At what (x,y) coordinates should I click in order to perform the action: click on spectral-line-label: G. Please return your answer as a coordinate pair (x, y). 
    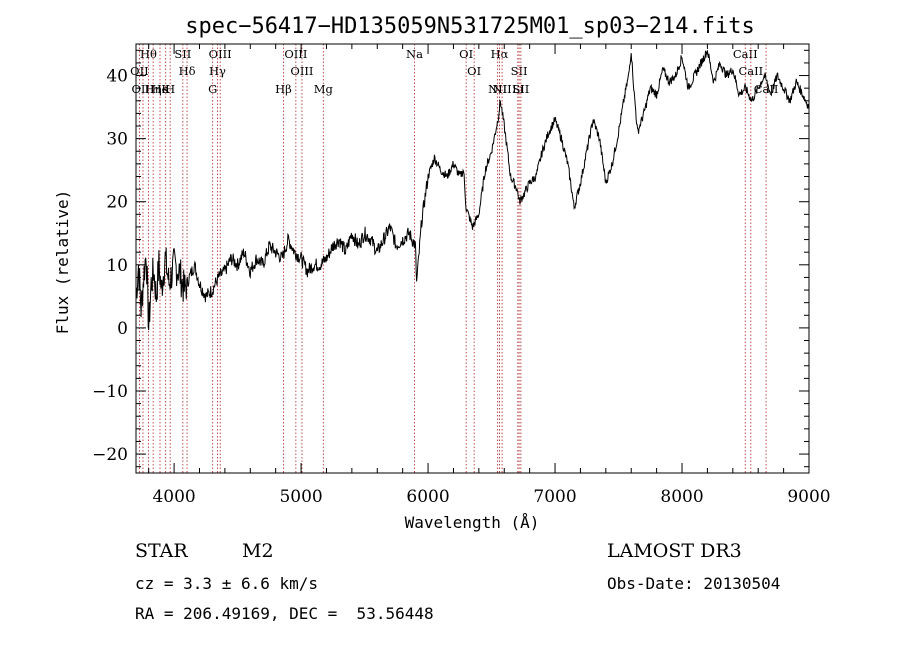
    Looking at the image, I should click on (212, 89).